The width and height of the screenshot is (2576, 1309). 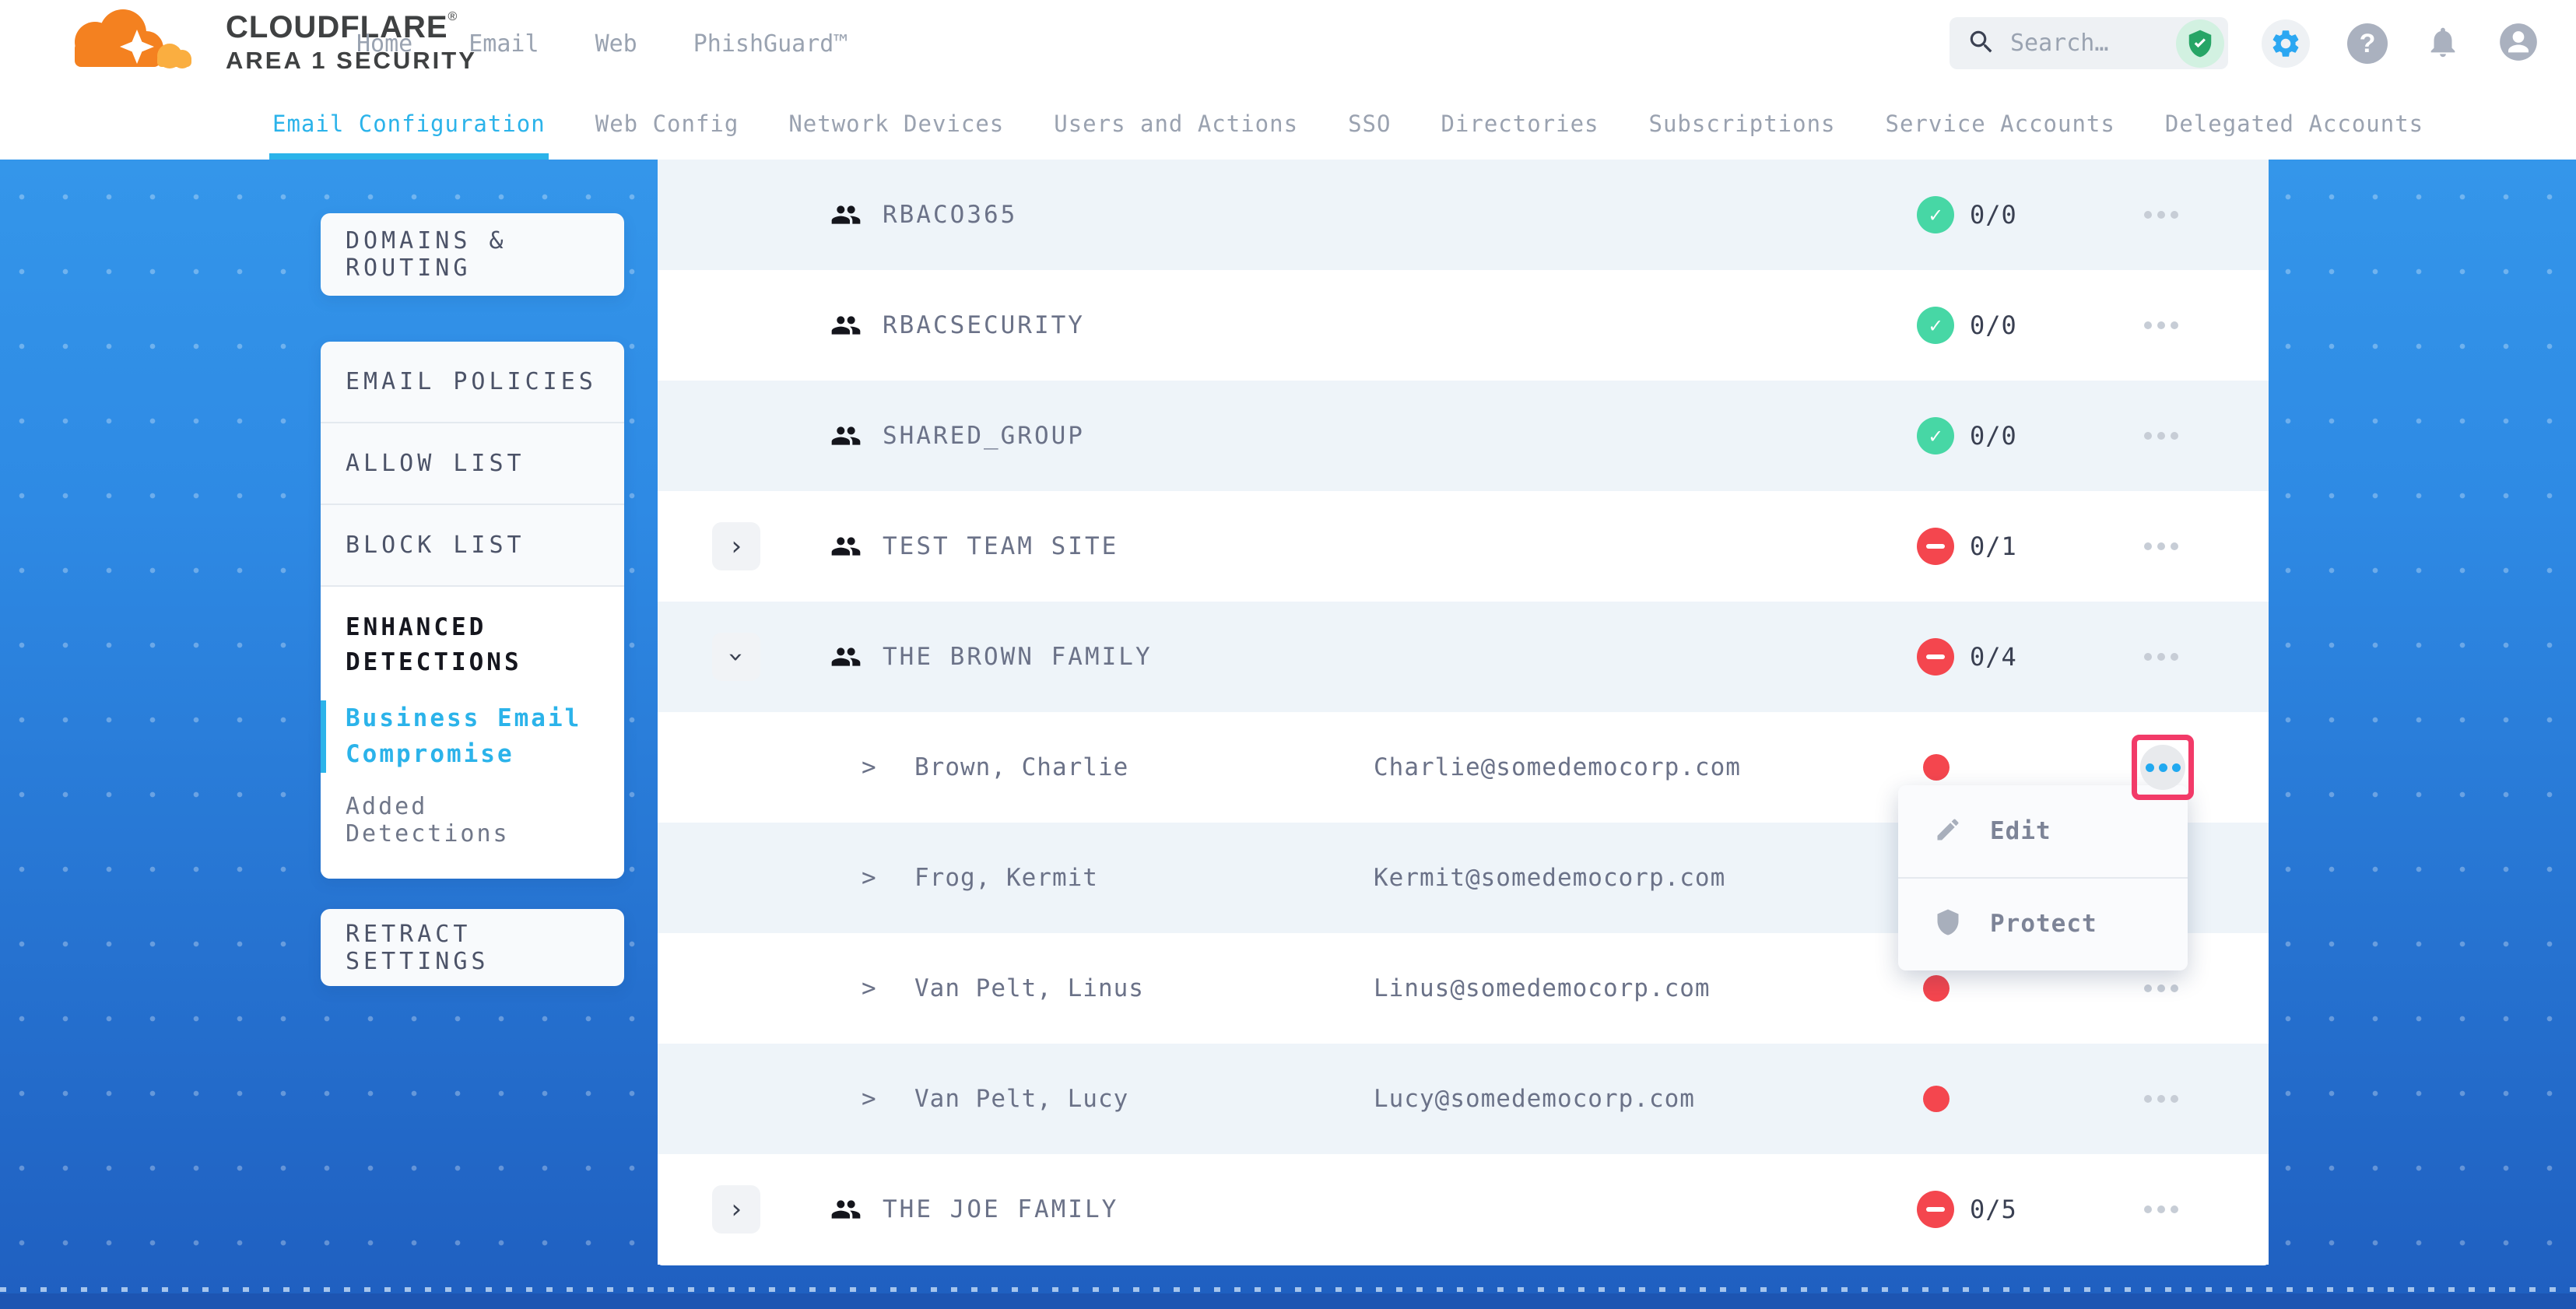 What do you see at coordinates (2443, 43) in the screenshot?
I see `notifications-bell-icon` at bounding box center [2443, 43].